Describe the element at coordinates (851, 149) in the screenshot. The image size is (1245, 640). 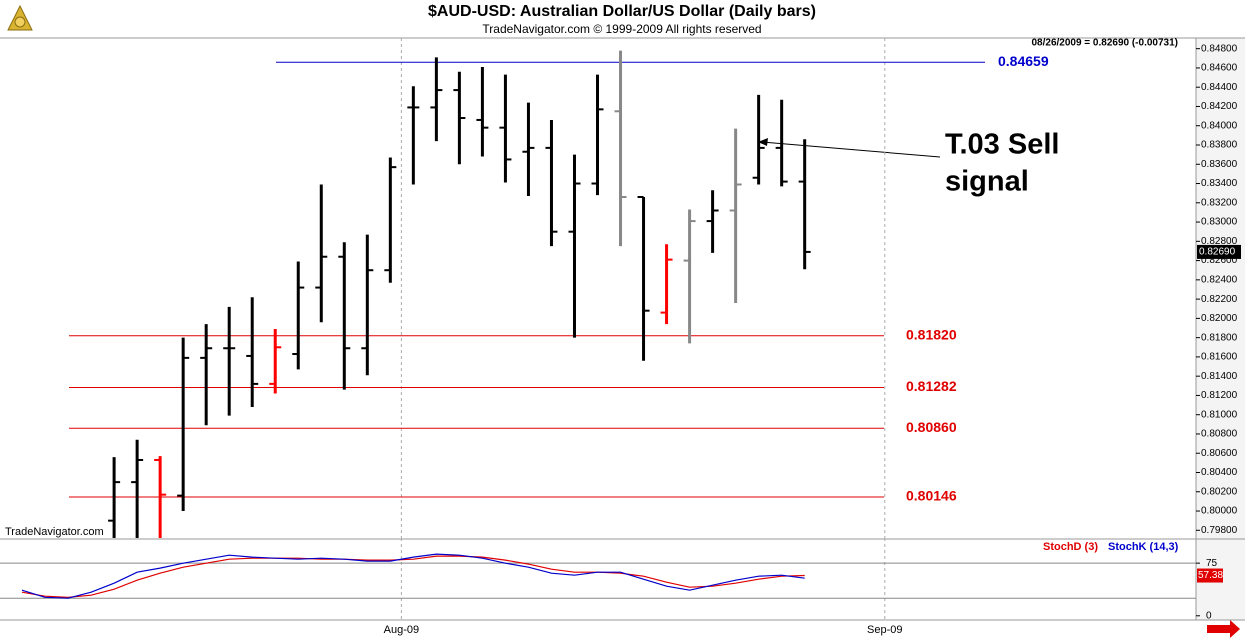
I see `annotation-arrow` at that location.